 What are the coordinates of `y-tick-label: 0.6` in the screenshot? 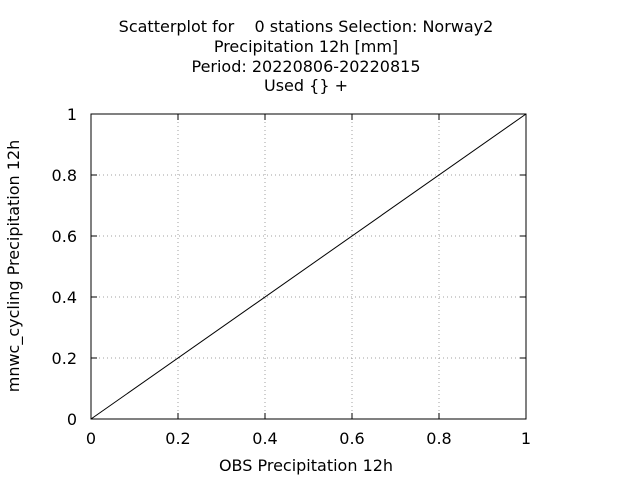 It's located at (64, 236).